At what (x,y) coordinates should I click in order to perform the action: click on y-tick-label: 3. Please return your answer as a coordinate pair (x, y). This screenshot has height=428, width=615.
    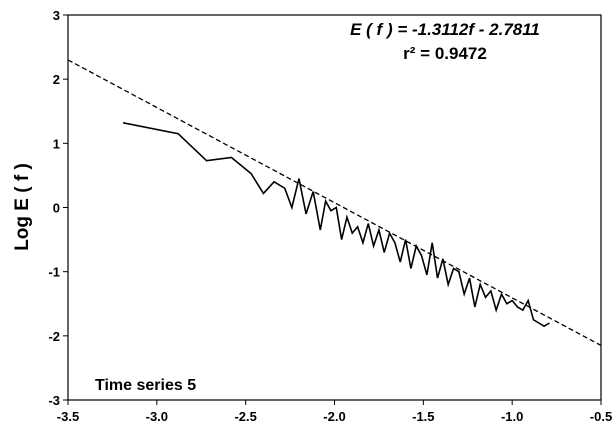
    Looking at the image, I should click on (56, 15).